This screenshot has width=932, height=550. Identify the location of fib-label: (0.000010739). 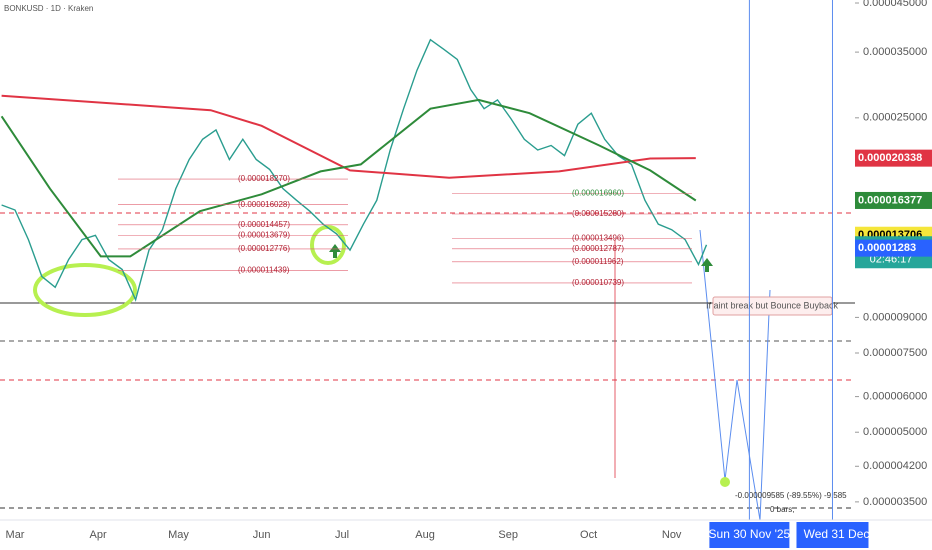
(598, 282).